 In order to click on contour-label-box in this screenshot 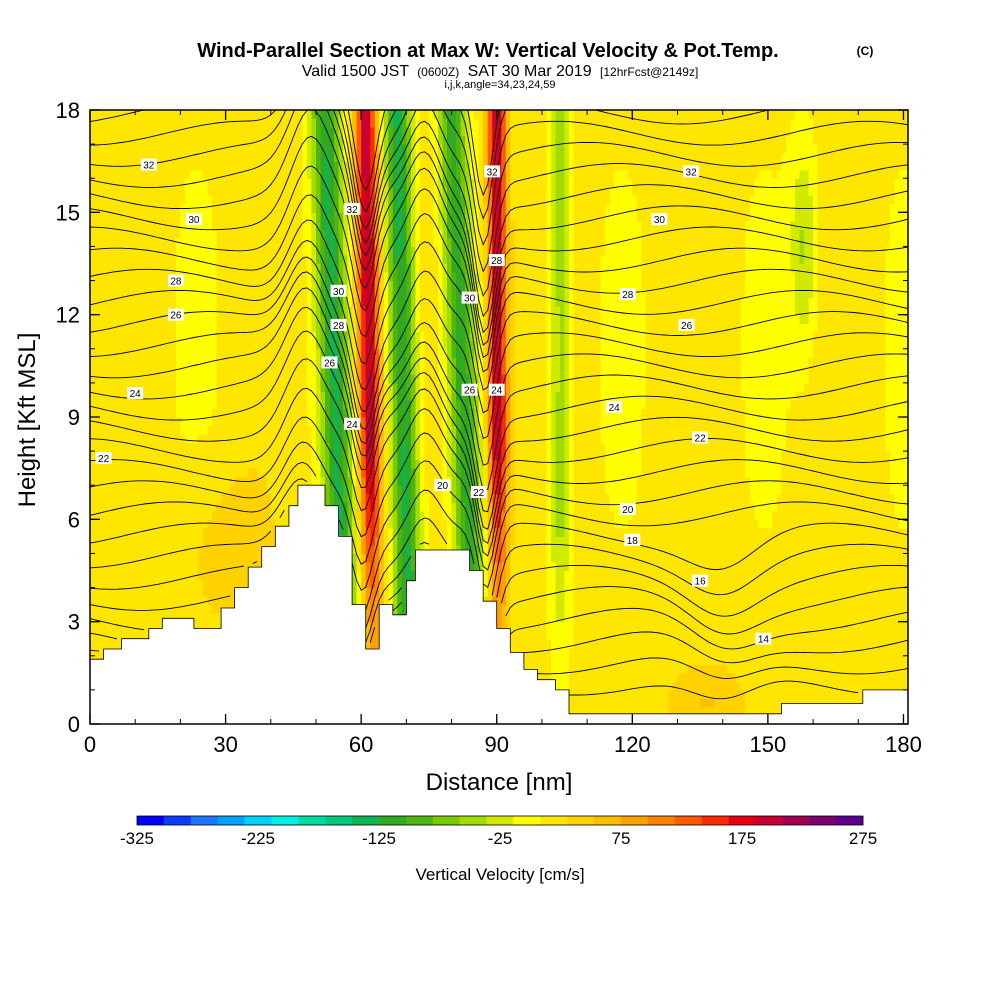, I will do `click(627, 294)`.